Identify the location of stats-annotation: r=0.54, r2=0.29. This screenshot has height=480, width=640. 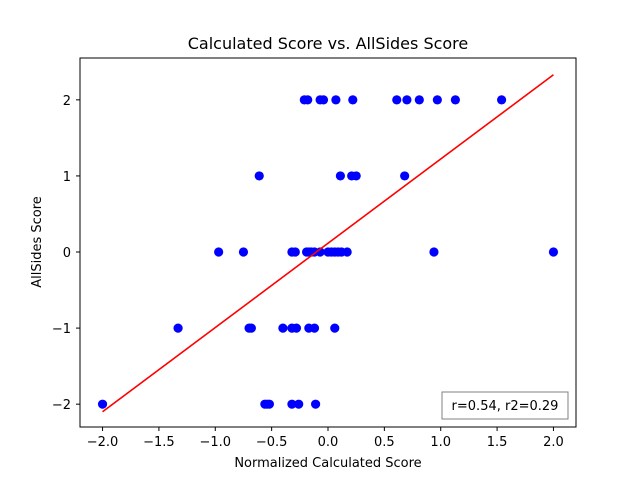
(505, 405).